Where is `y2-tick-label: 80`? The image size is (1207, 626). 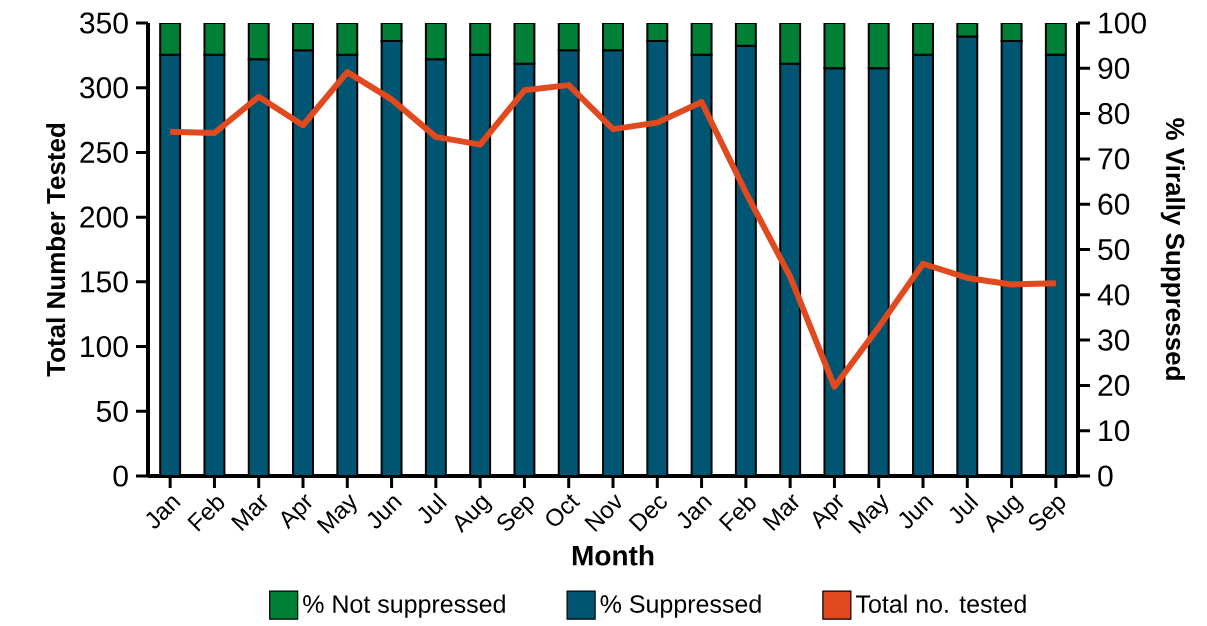
y2-tick-label: 80 is located at coordinates (1114, 113).